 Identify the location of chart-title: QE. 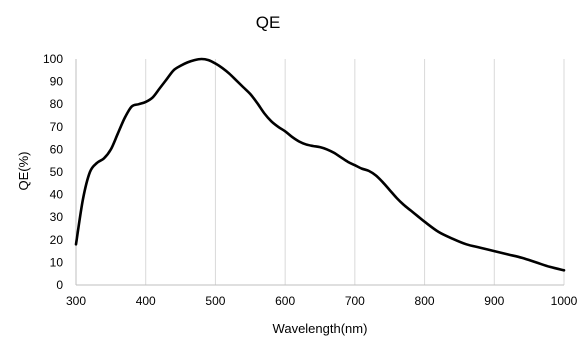
(268, 22).